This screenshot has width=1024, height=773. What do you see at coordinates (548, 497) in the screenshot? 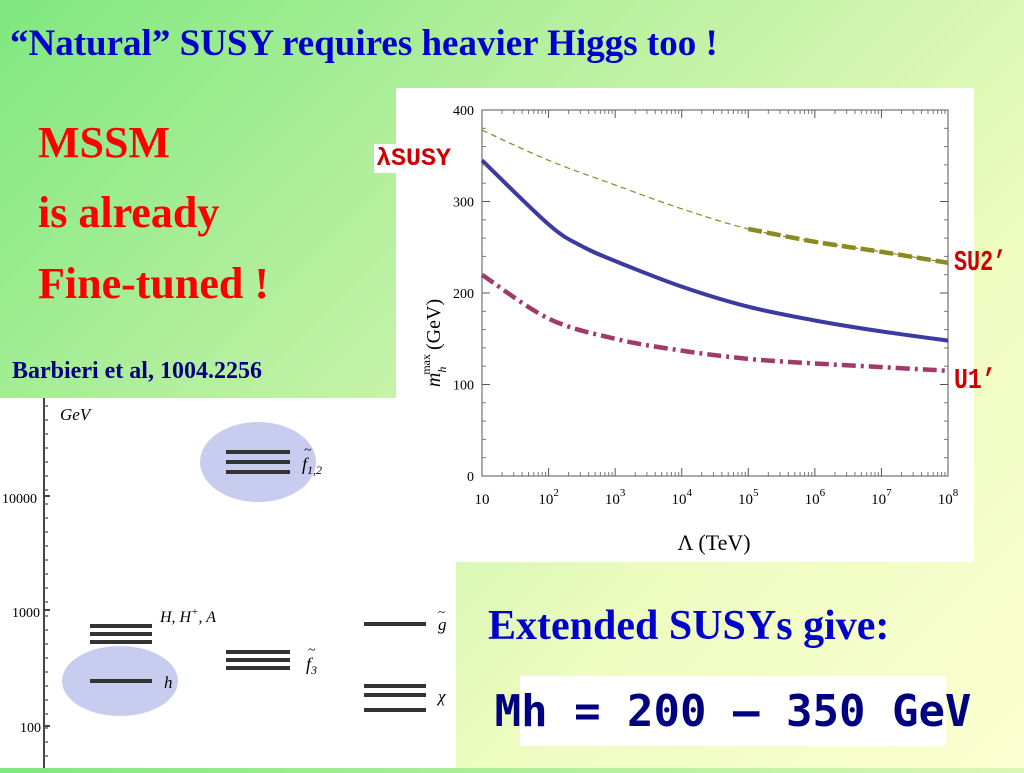
I see `x-tick-label-100: 10²` at bounding box center [548, 497].